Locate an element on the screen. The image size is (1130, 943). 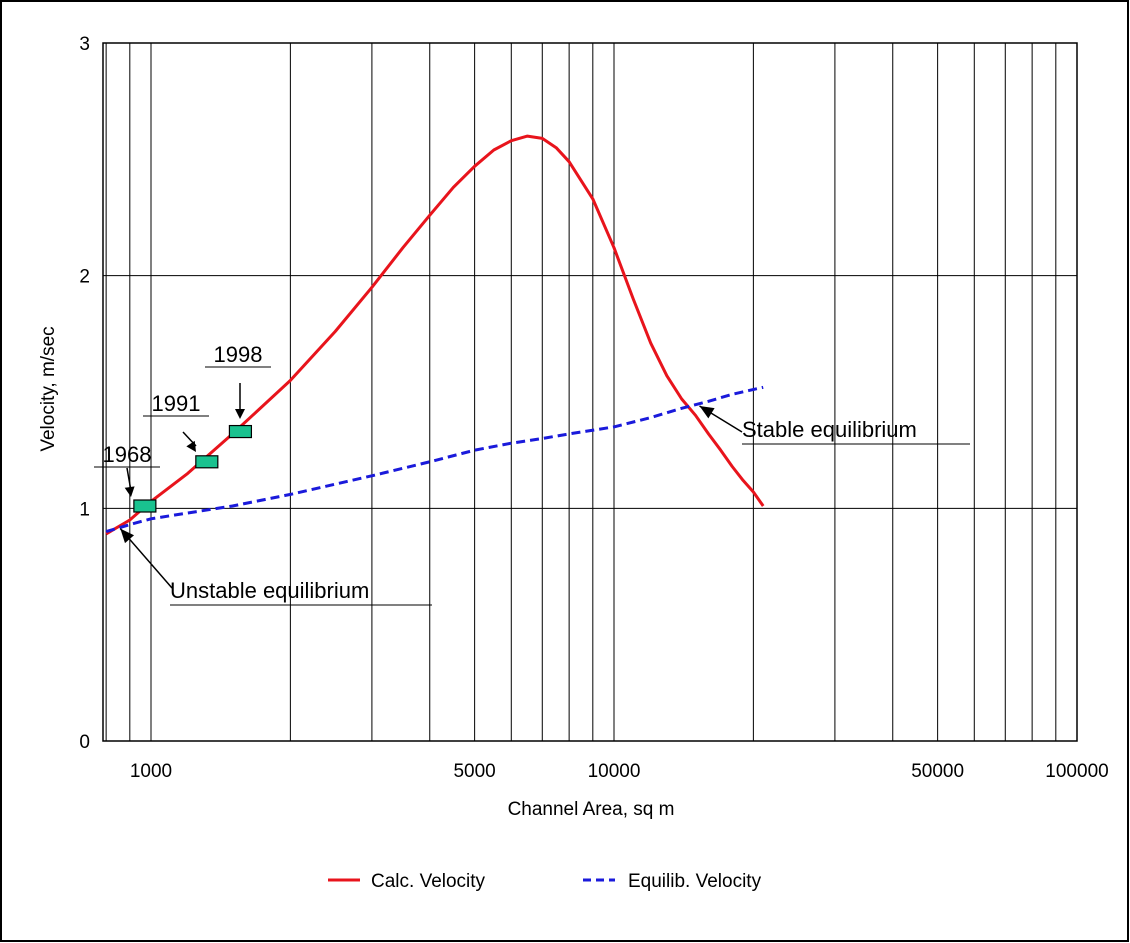
unstable-arrow-head is located at coordinates (127, 536).